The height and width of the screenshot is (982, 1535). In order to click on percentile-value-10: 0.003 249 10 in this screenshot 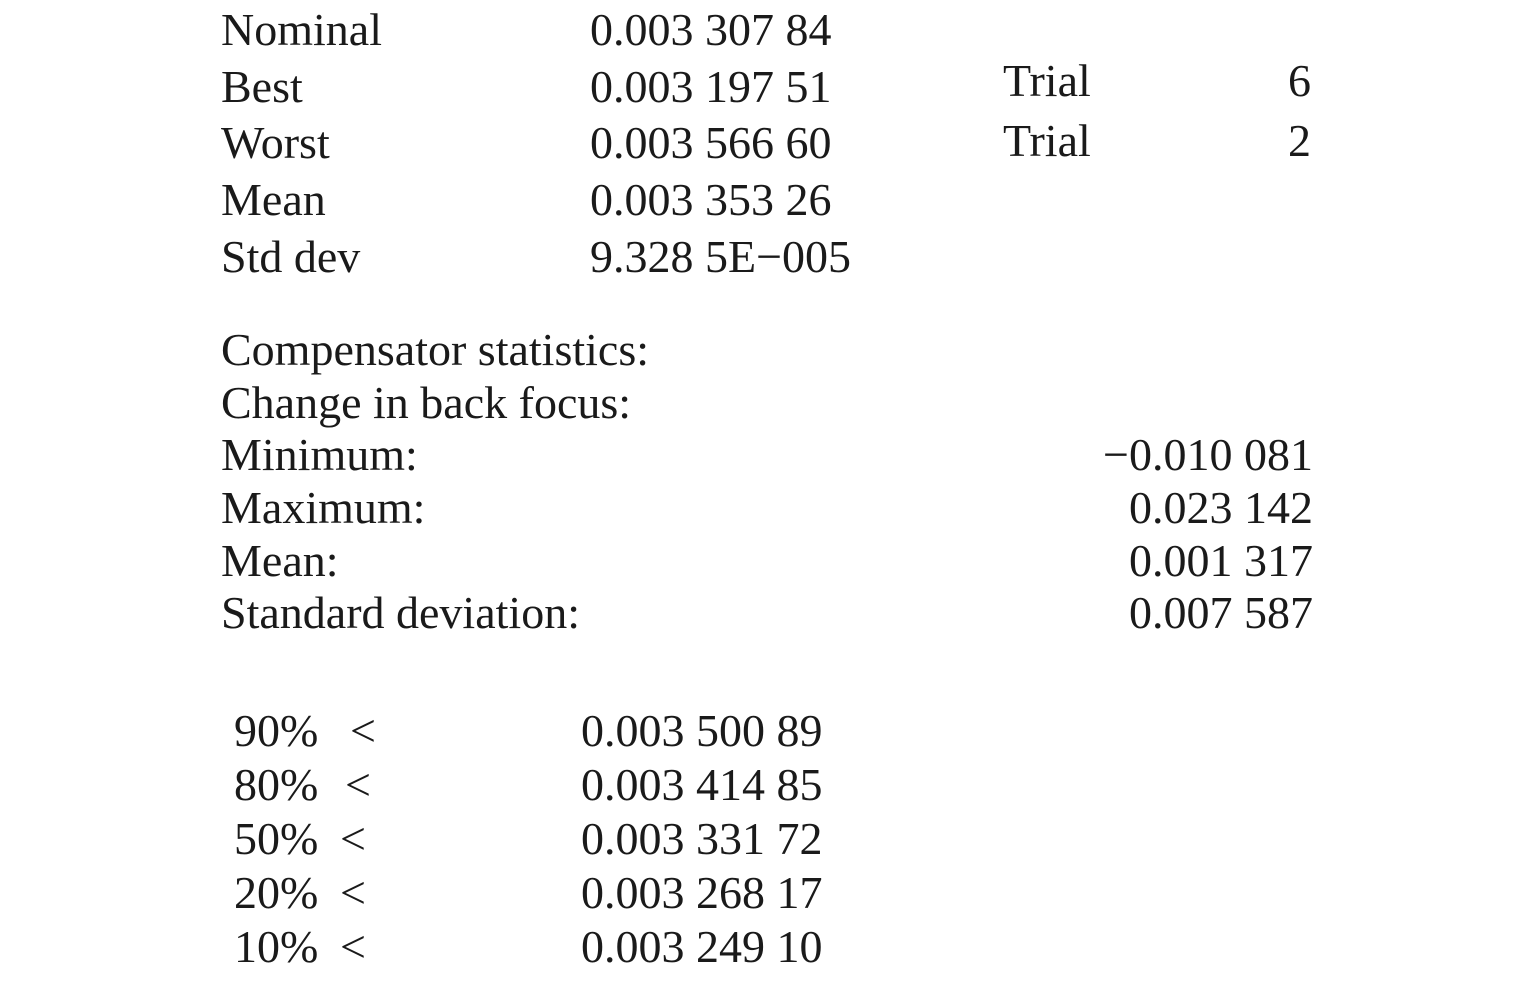, I will do `click(702, 946)`.